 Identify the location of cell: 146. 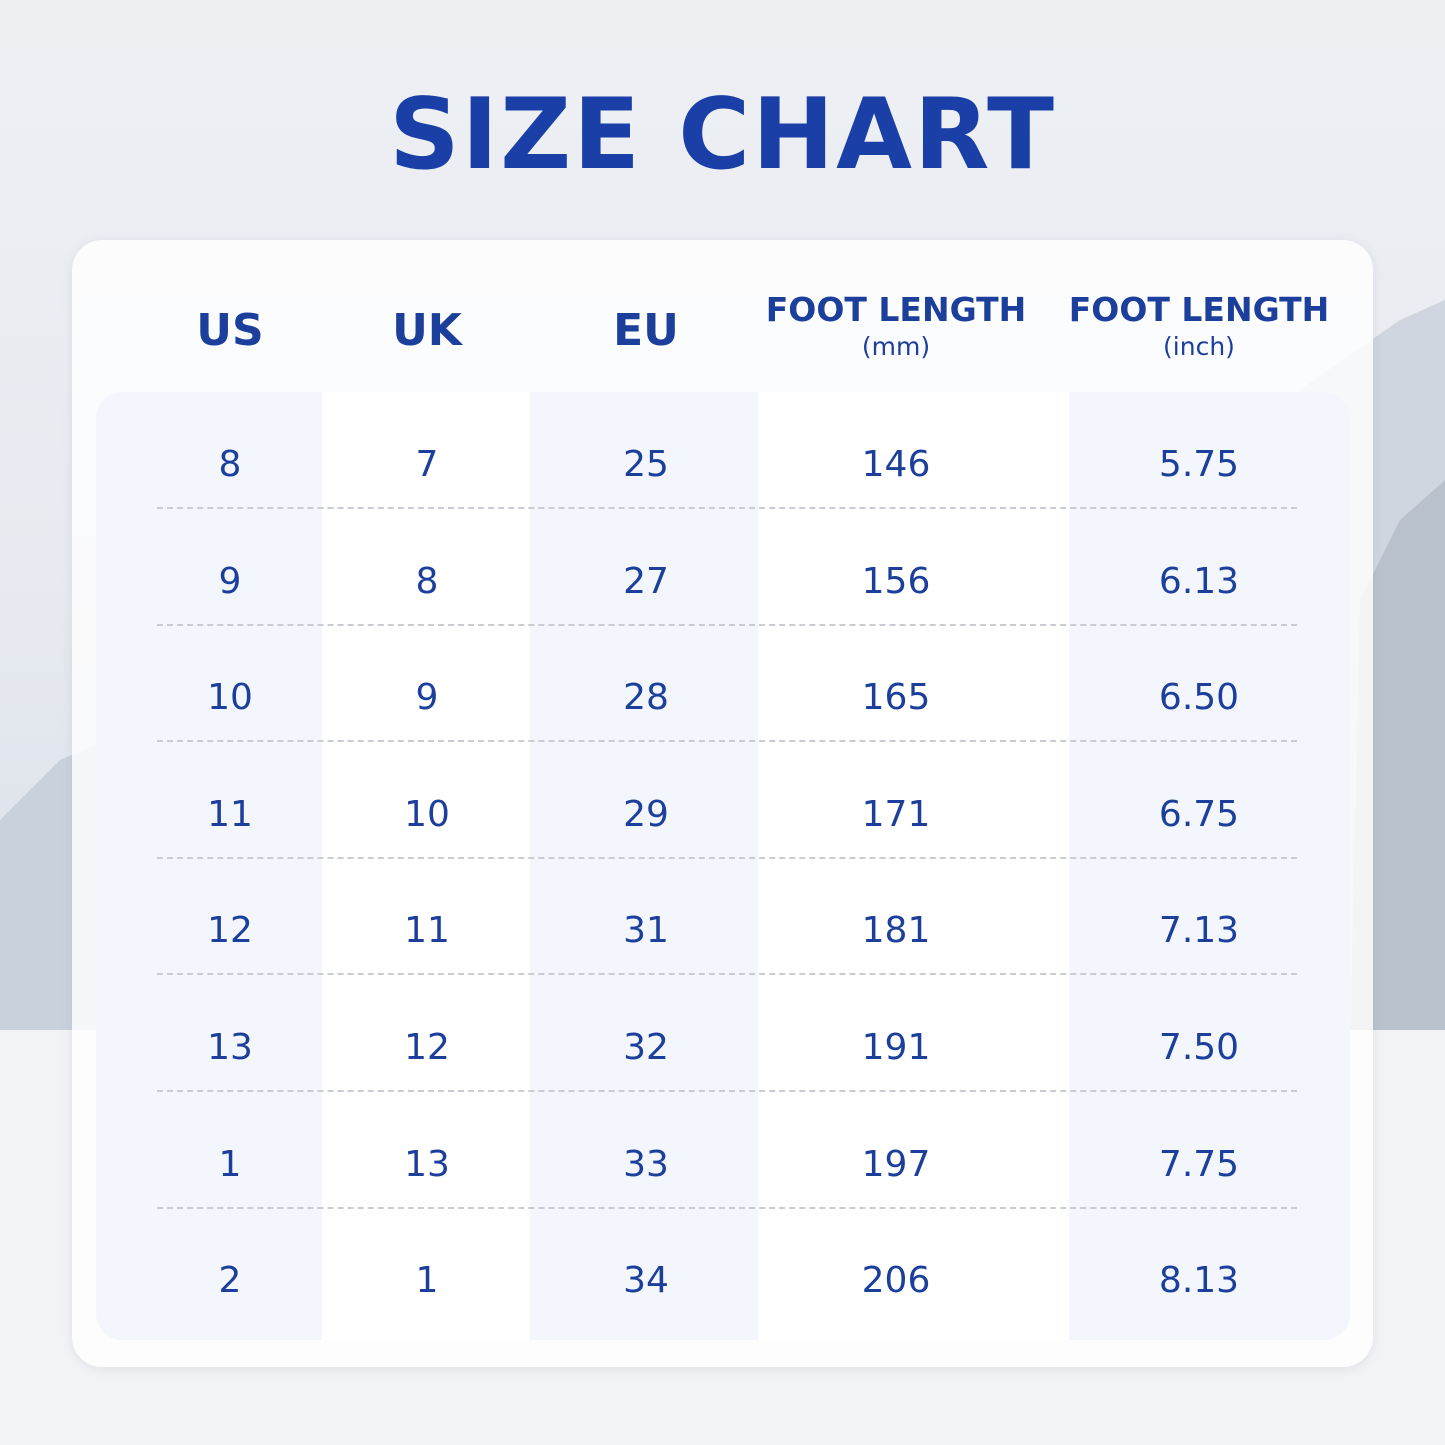
(896, 464).